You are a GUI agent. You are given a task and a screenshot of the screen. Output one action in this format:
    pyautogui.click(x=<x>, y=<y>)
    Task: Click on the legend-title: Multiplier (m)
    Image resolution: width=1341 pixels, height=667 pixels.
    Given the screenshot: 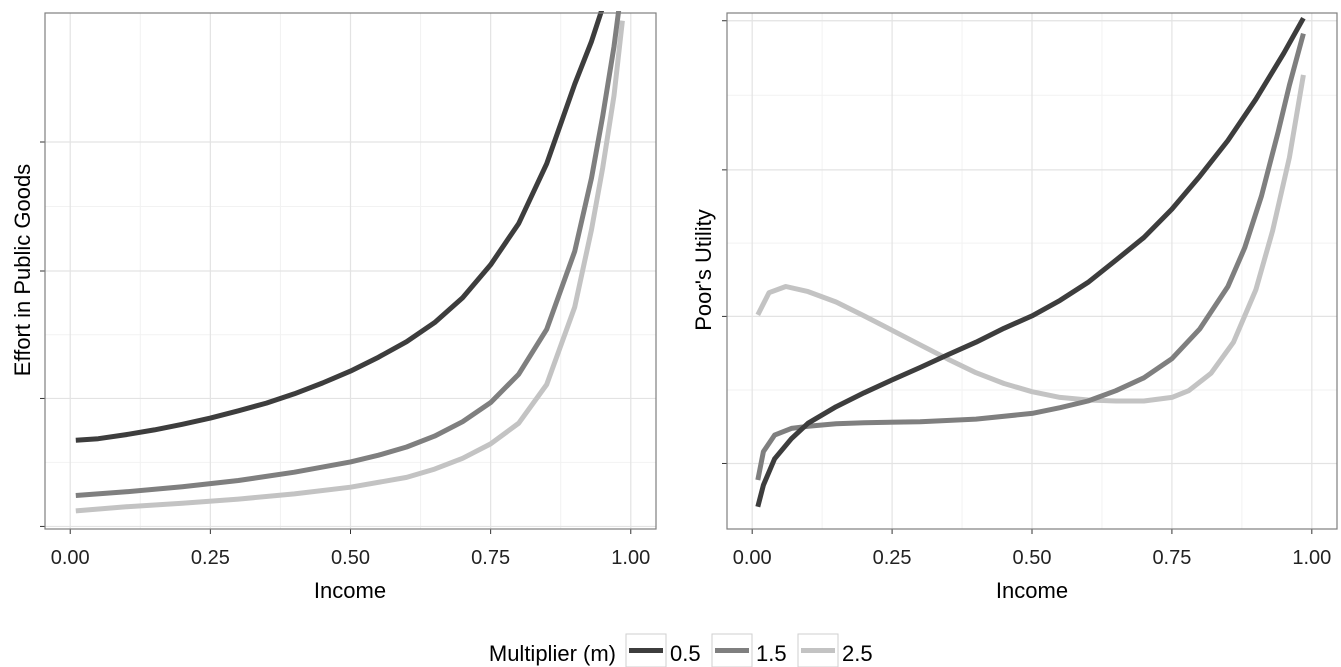 What is the action you would take?
    pyautogui.click(x=552, y=653)
    